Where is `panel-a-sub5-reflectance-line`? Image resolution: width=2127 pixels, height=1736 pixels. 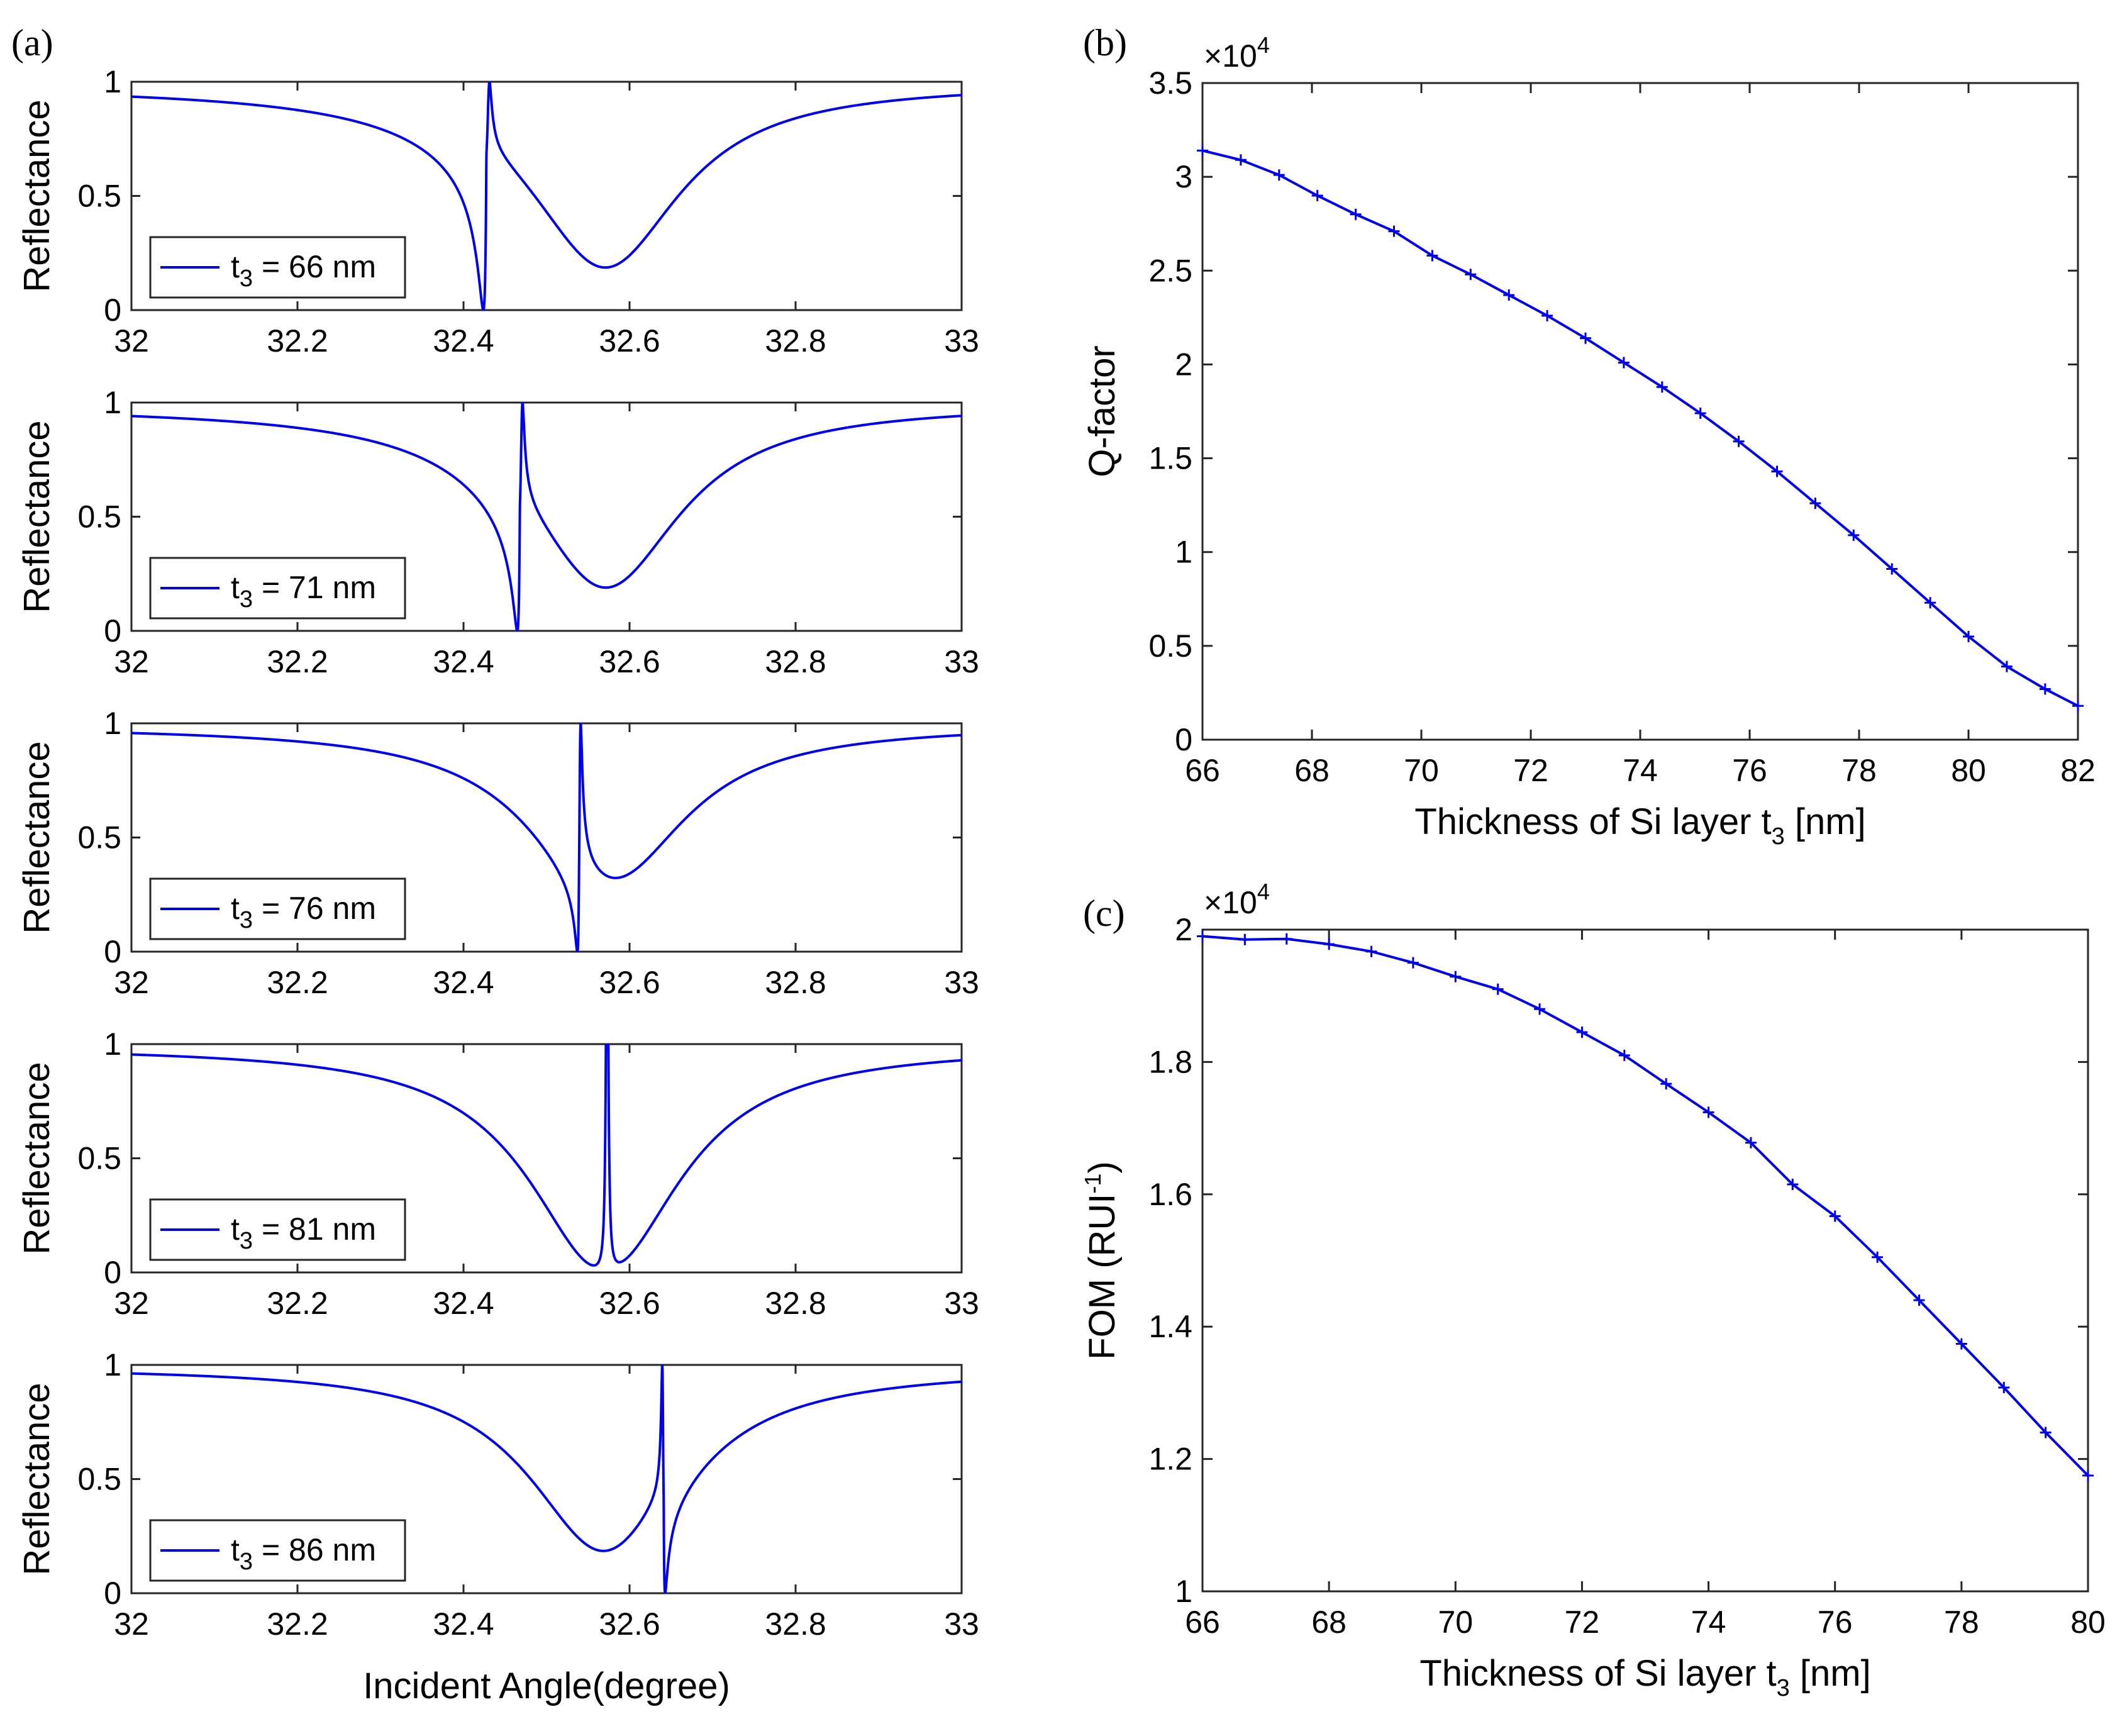
panel-a-sub5-reflectance-line is located at coordinates (546, 1479).